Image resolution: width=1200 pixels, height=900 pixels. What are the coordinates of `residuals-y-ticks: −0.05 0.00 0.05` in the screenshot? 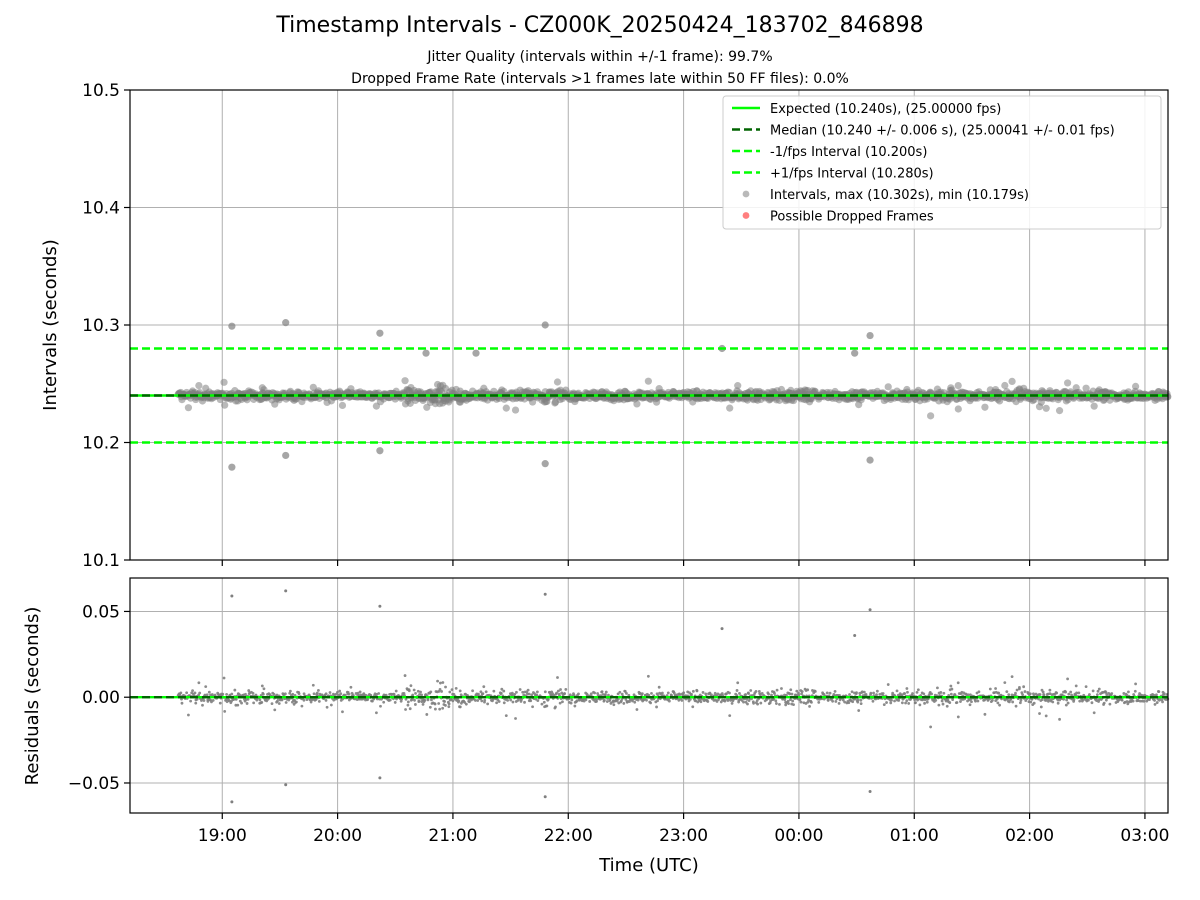 It's located at (99, 698).